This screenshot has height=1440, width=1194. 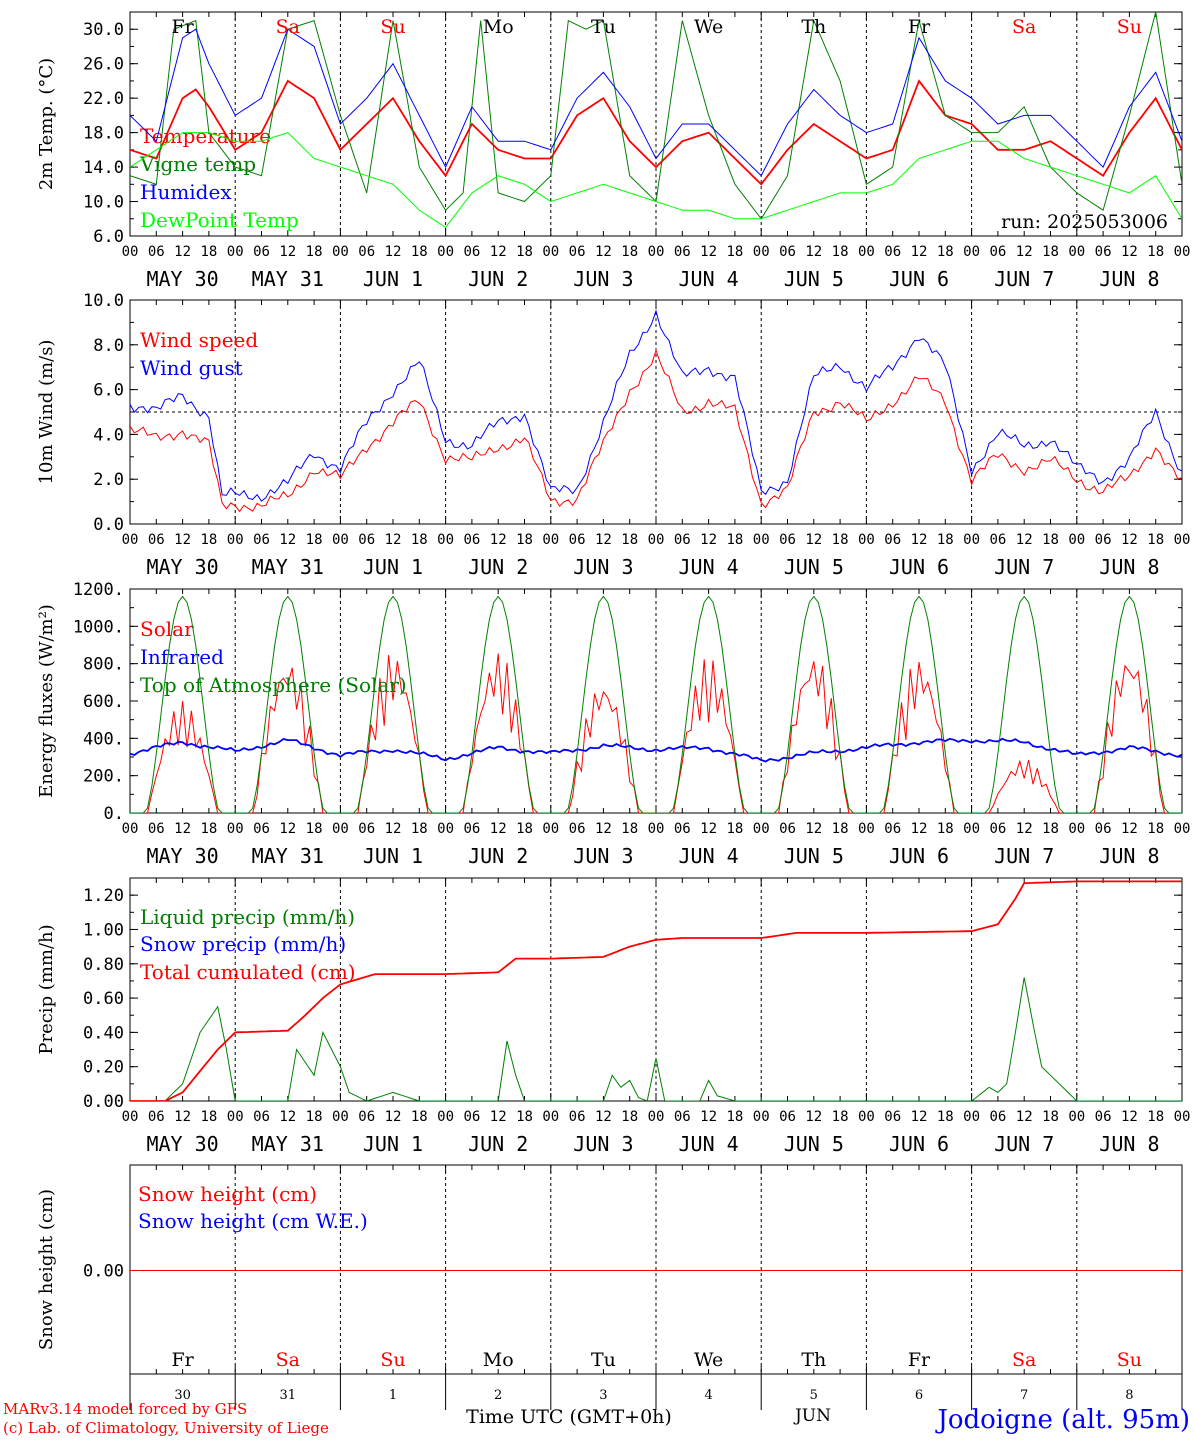 I want to click on day-number: 8, so click(x=1129, y=1395).